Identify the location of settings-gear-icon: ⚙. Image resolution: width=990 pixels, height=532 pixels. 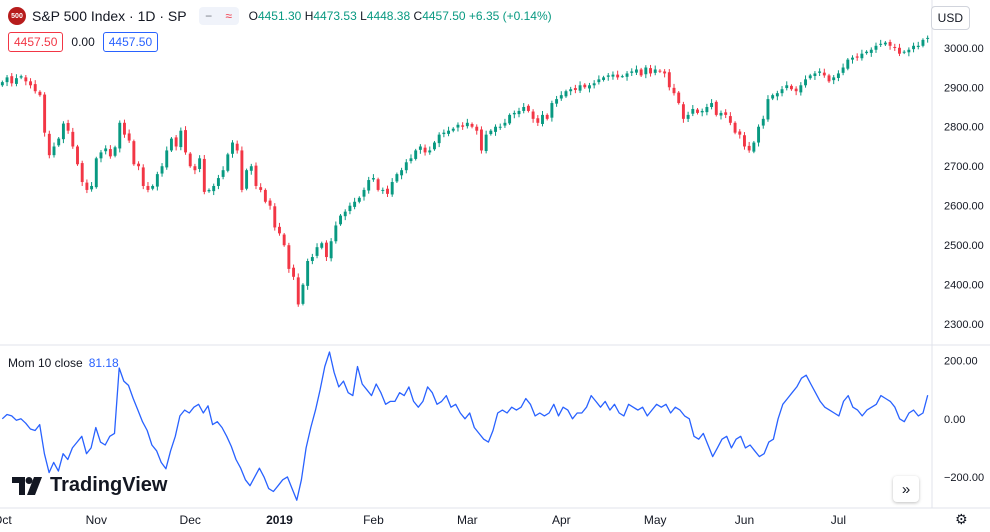
(961, 519).